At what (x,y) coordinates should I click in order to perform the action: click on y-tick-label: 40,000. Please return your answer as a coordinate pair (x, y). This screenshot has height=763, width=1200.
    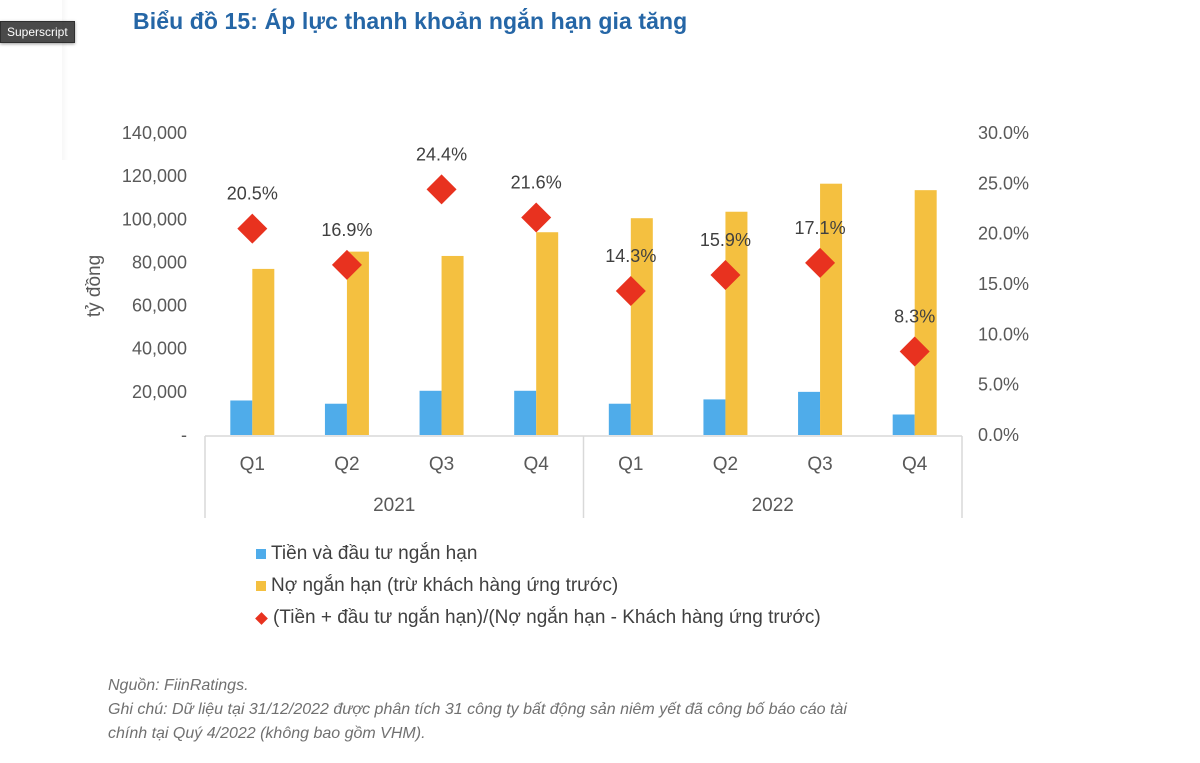
    Looking at the image, I should click on (159, 349).